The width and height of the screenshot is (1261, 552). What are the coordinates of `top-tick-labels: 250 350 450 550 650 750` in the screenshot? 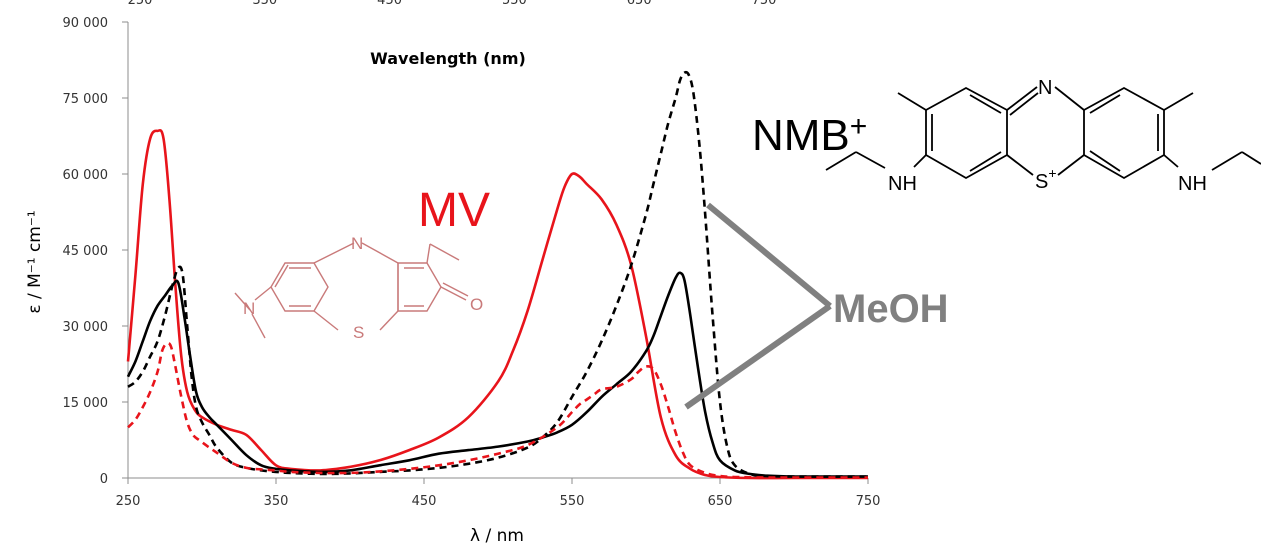 It's located at (452, 4).